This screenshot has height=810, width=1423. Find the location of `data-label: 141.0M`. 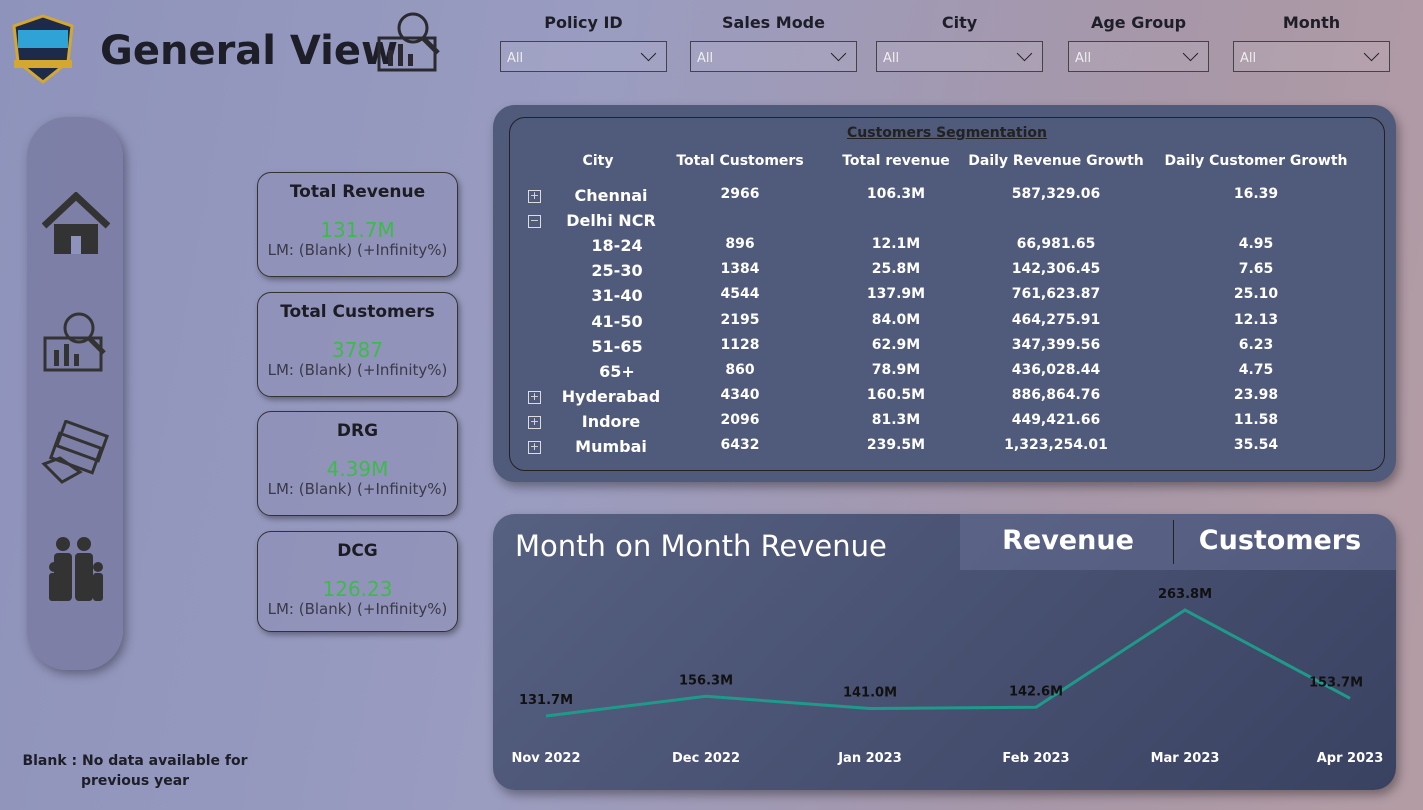

data-label: 141.0M is located at coordinates (870, 693).